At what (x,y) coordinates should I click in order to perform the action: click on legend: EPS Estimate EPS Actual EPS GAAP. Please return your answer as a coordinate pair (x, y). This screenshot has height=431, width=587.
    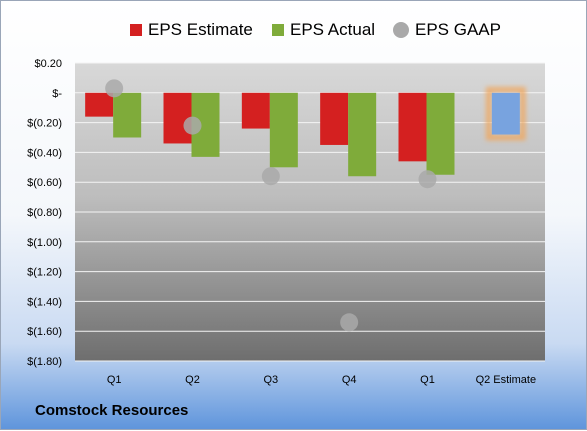
    Looking at the image, I should click on (294, 30).